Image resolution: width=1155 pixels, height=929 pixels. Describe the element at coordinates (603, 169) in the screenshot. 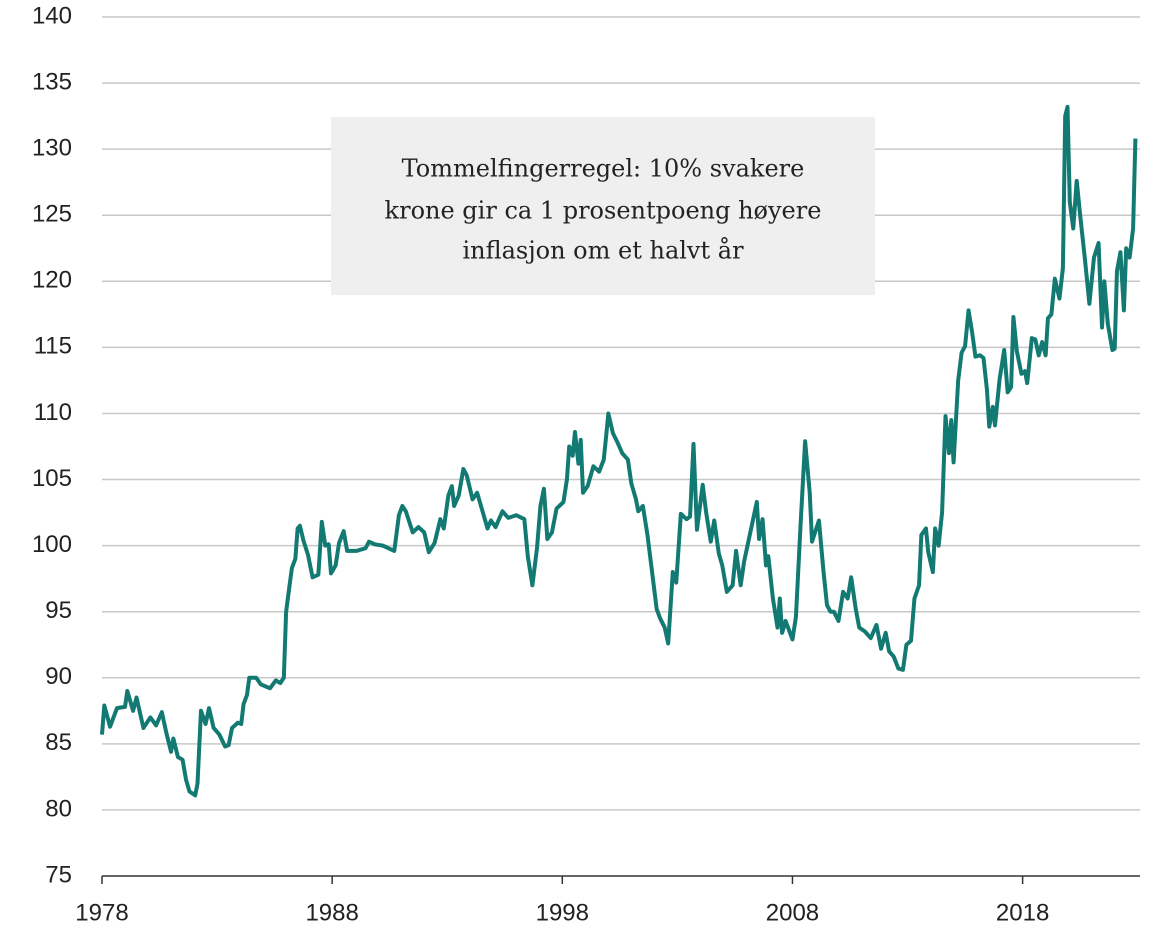

I see `annotation: Tommelfingerregel: 10% svakere` at that location.